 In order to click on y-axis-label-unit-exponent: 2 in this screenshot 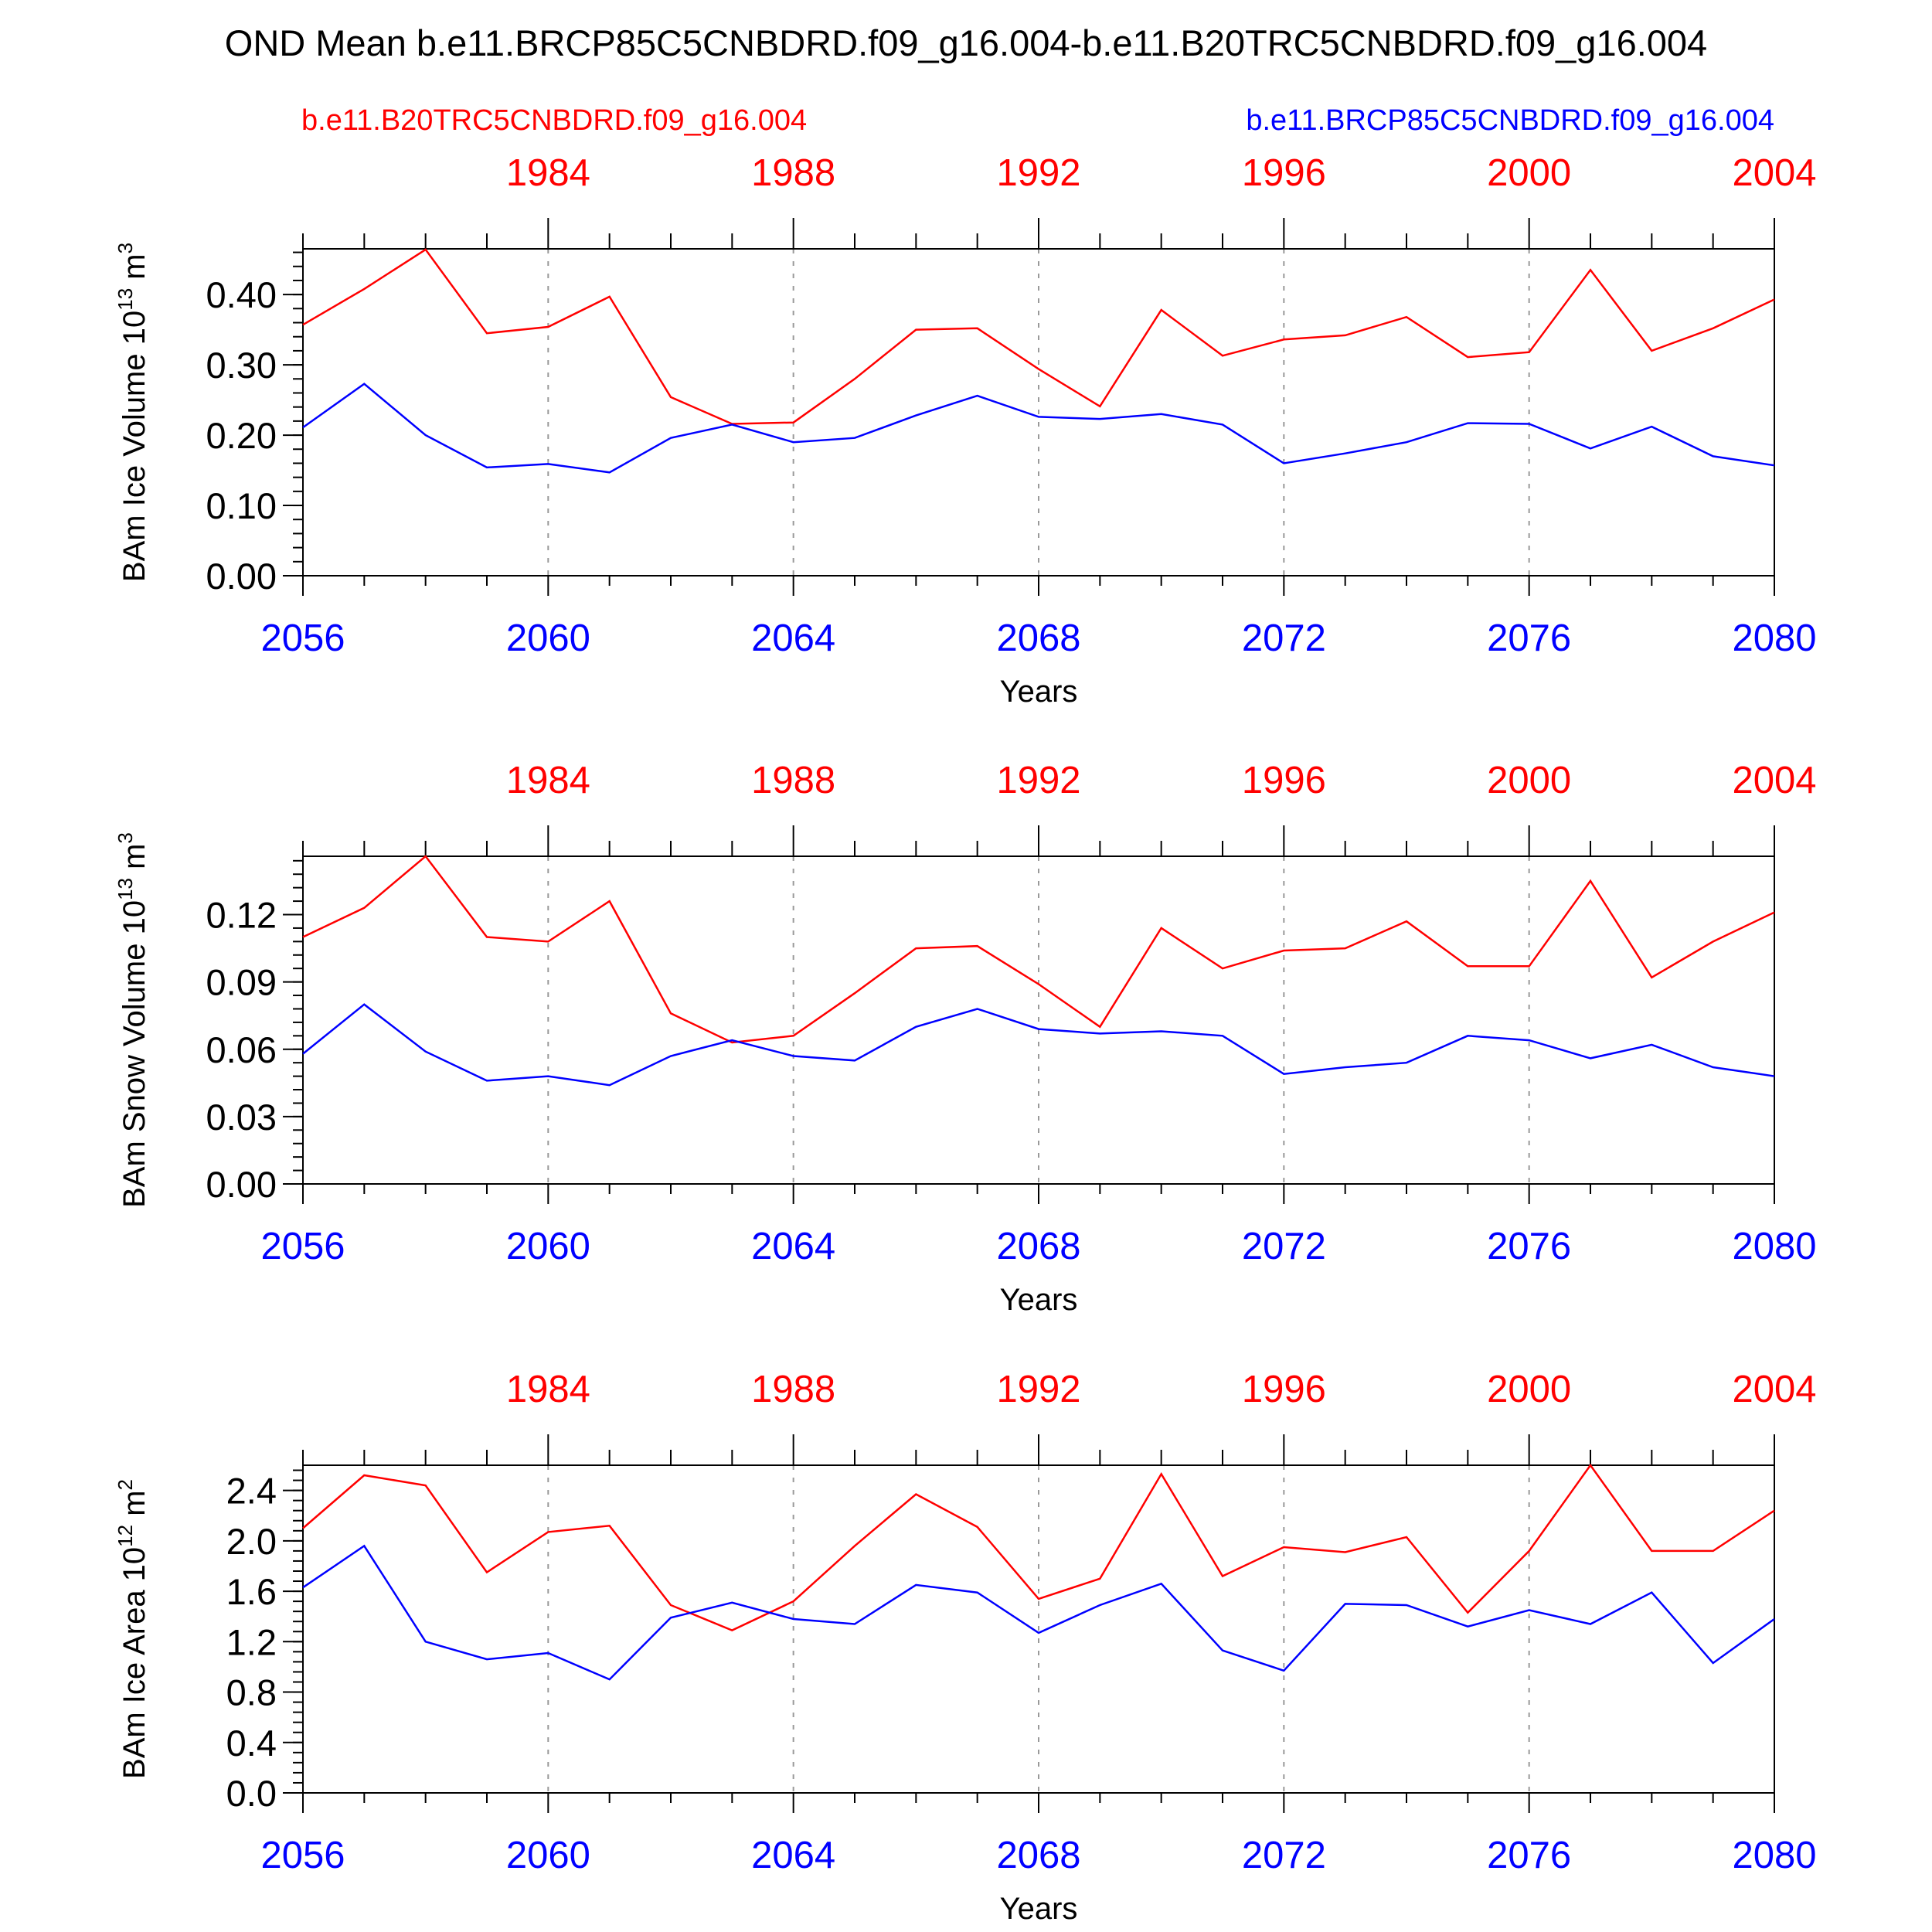, I will do `click(126, 1484)`.